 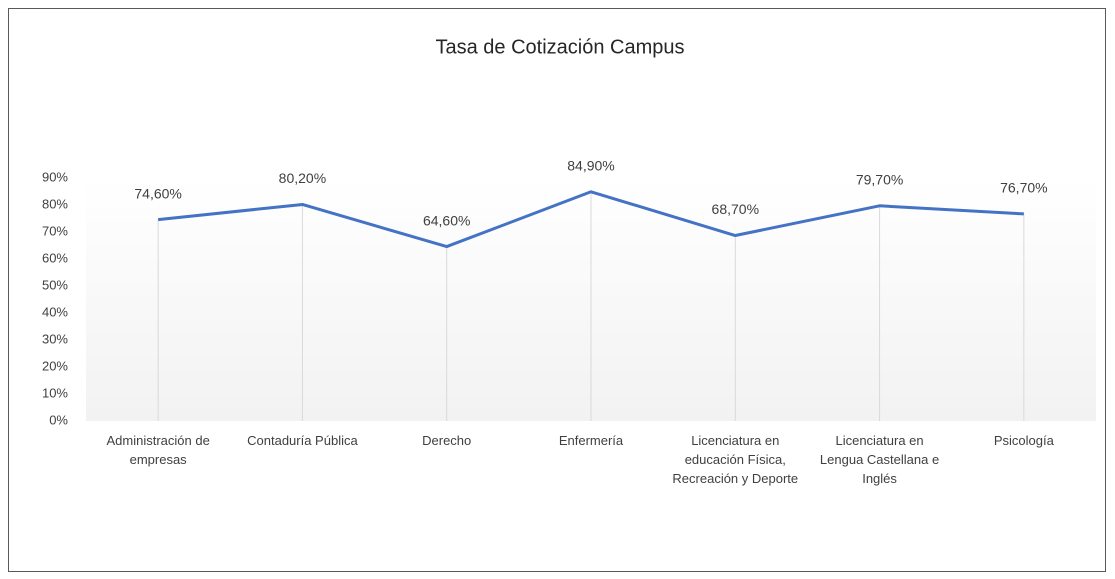 What do you see at coordinates (55, 176) in the screenshot?
I see `y-tick-label: 90%` at bounding box center [55, 176].